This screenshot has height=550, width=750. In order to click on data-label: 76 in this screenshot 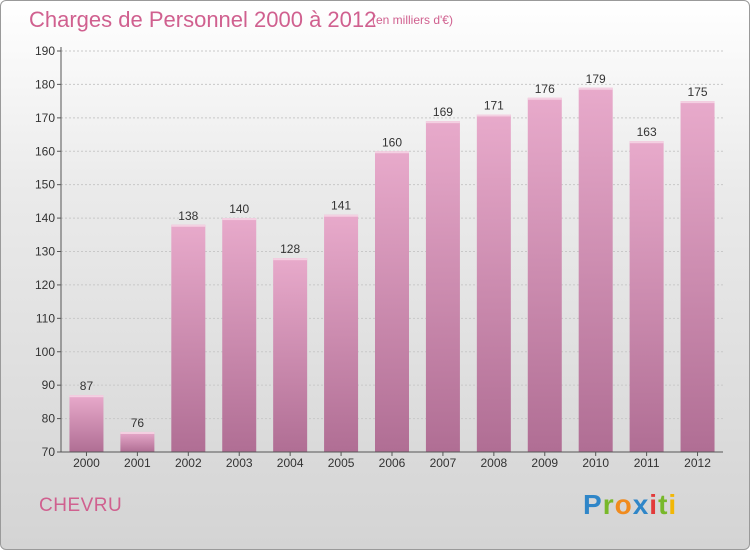, I will do `click(138, 423)`.